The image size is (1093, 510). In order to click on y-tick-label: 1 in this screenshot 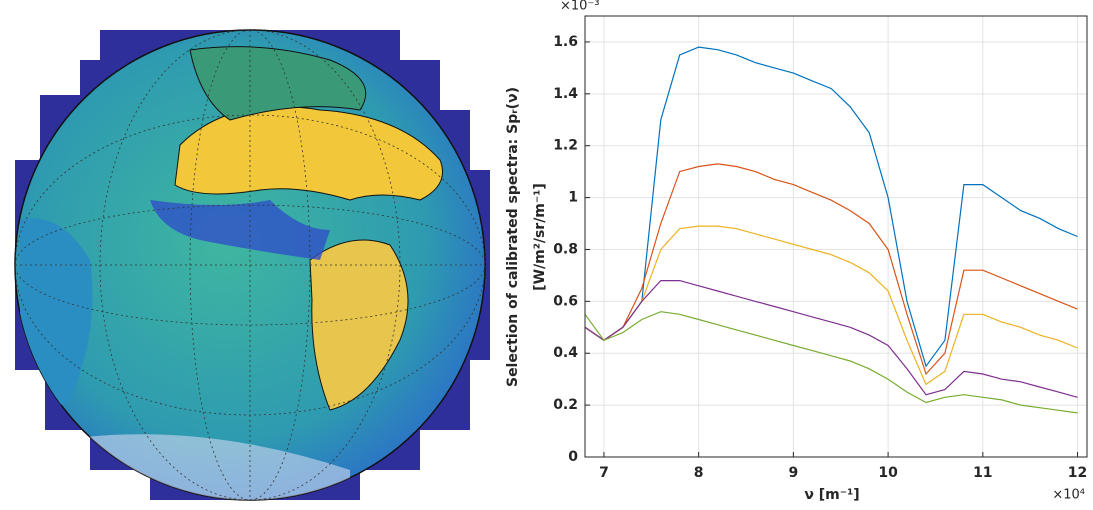, I will do `click(573, 198)`.